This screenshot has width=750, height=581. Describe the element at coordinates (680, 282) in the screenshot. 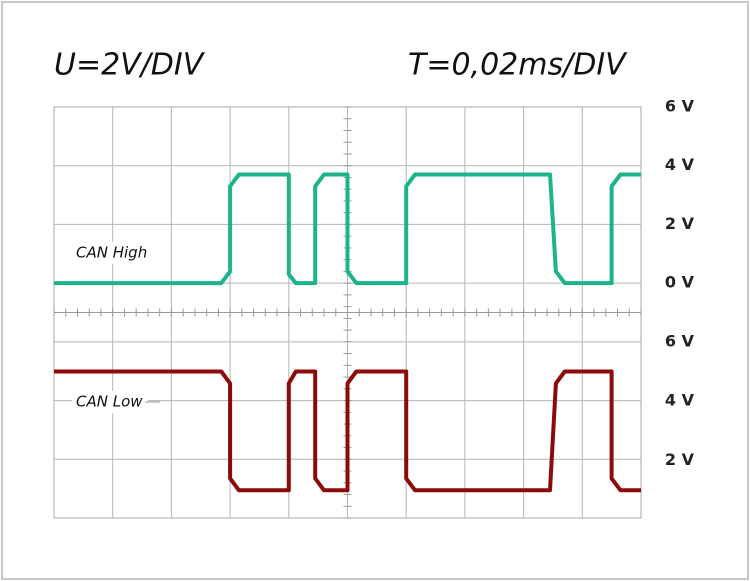

I see `y-tick-label: 0 V` at that location.